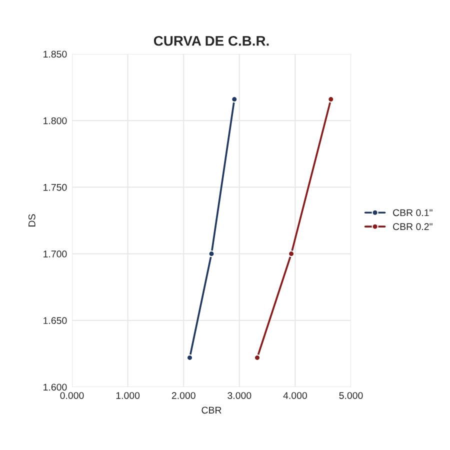 The width and height of the screenshot is (450, 450). Describe the element at coordinates (72, 395) in the screenshot. I see `x-tick-label: 0.000` at that location.